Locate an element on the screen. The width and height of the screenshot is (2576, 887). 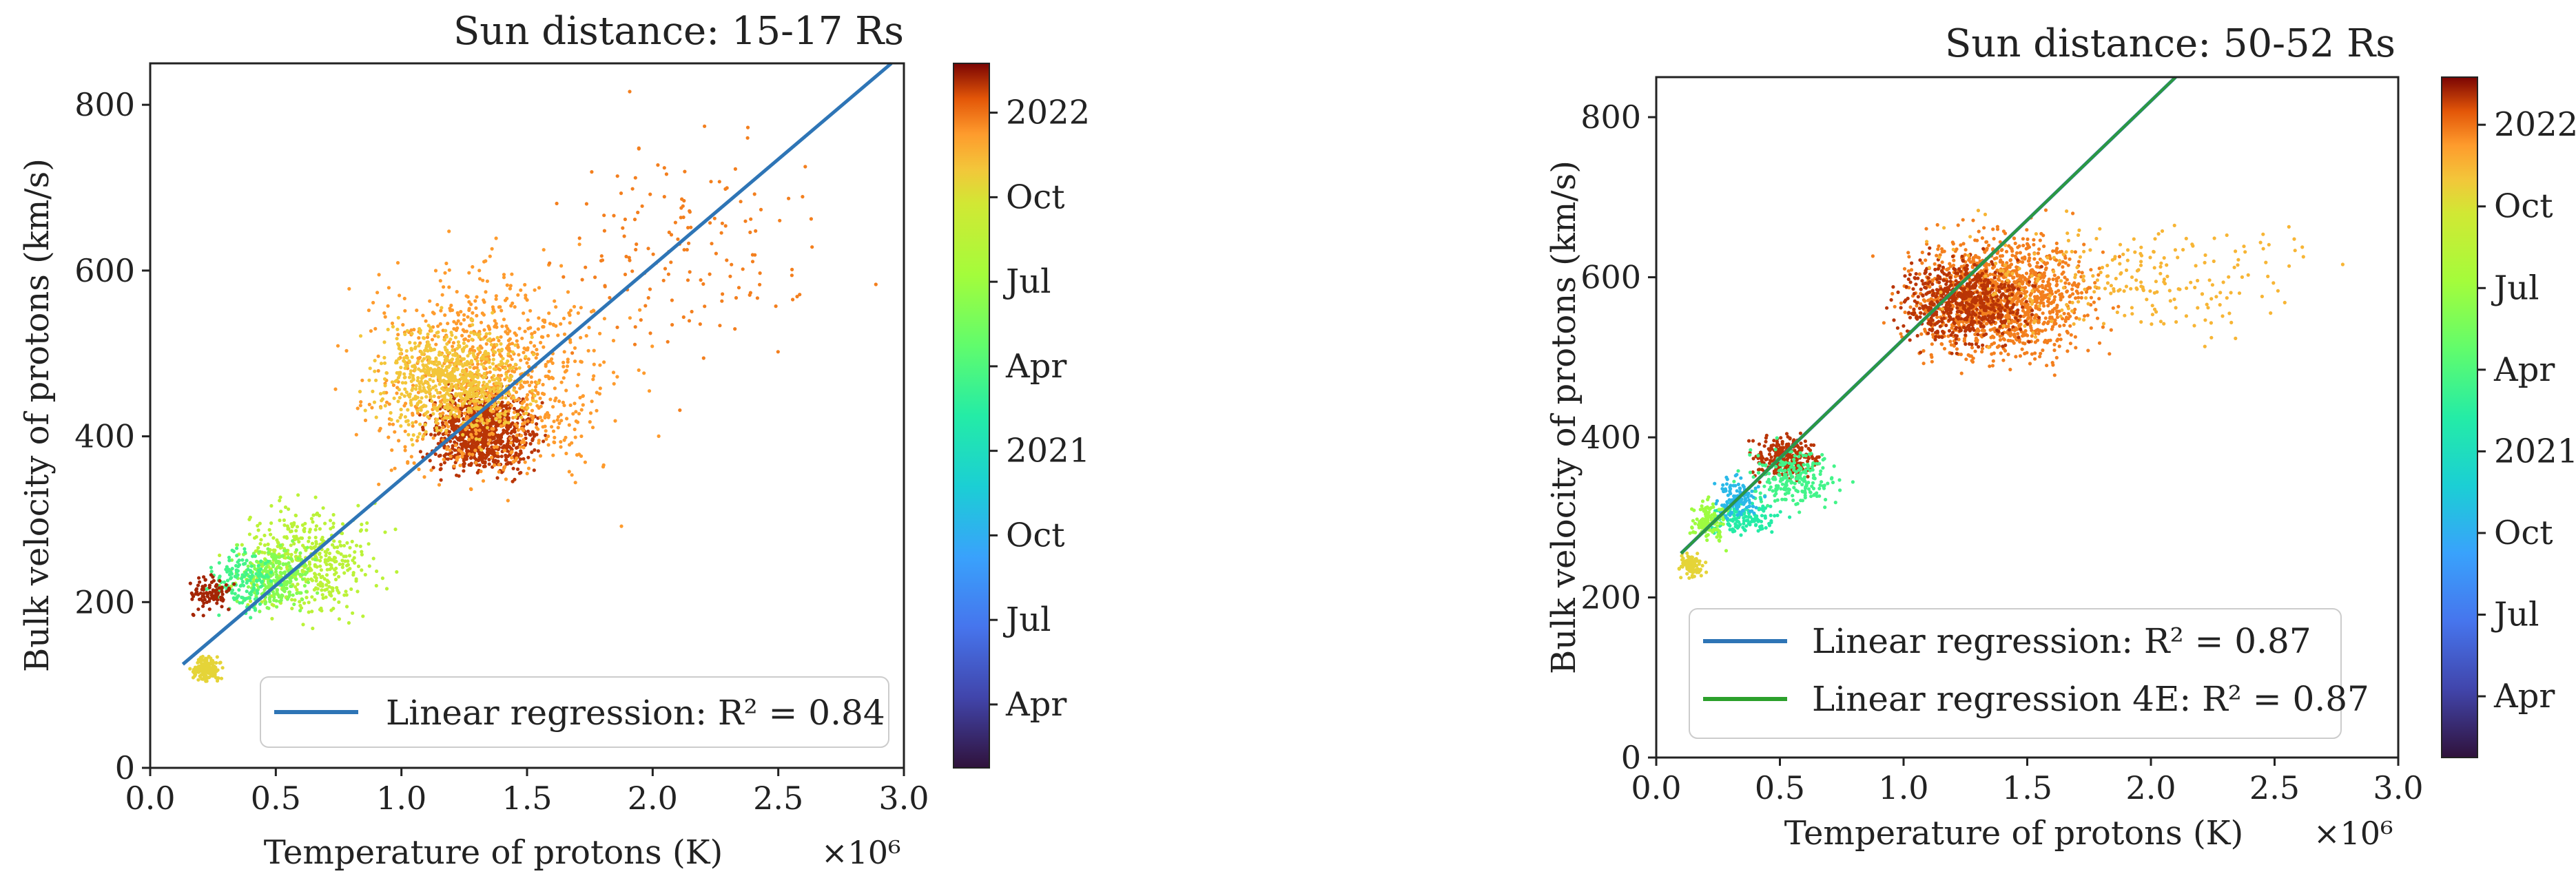
colorbar-tick-label: Apr is located at coordinates (1036, 704).